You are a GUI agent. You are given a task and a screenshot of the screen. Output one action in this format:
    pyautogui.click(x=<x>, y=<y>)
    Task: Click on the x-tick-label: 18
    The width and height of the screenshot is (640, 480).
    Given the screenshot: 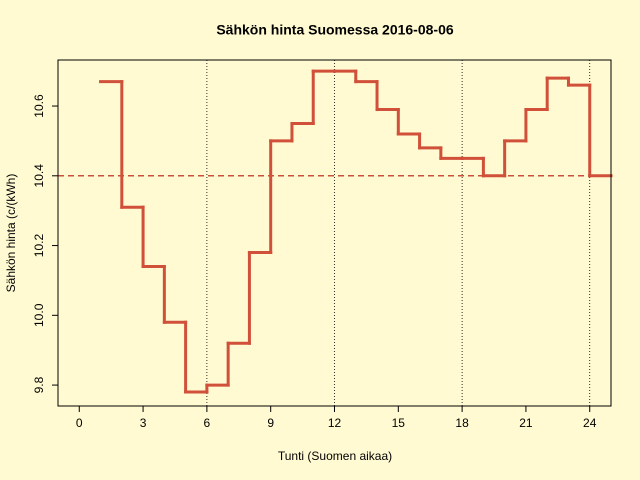 What is the action you would take?
    pyautogui.click(x=462, y=423)
    